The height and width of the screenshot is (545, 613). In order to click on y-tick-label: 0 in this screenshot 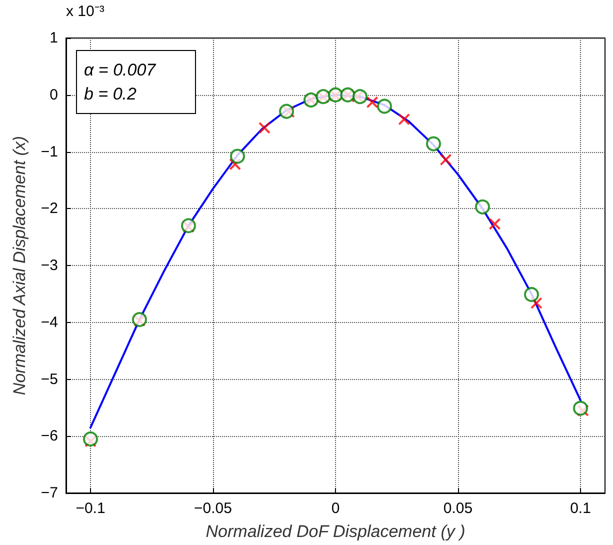, I will do `click(54, 95)`.